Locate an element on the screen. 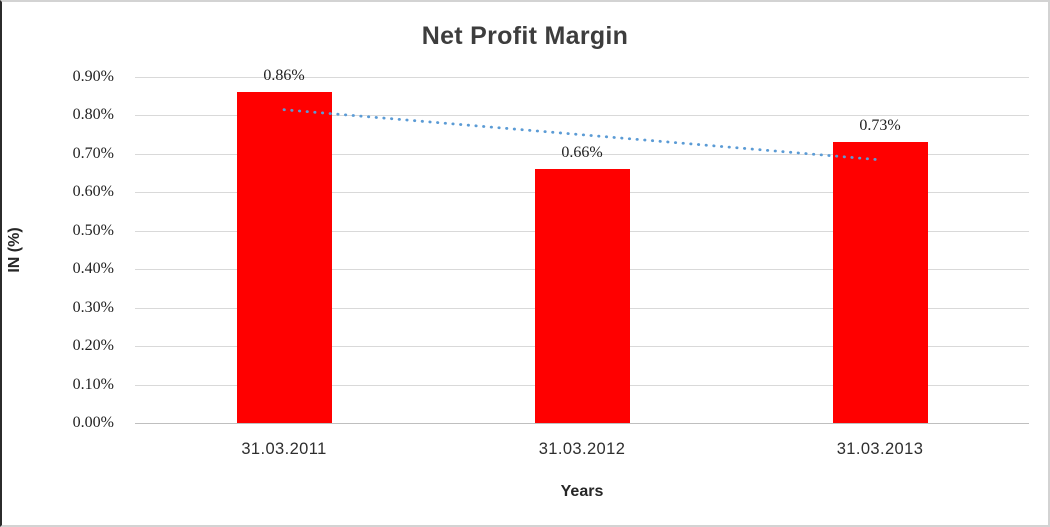  bar-31.03.2011 is located at coordinates (284, 257).